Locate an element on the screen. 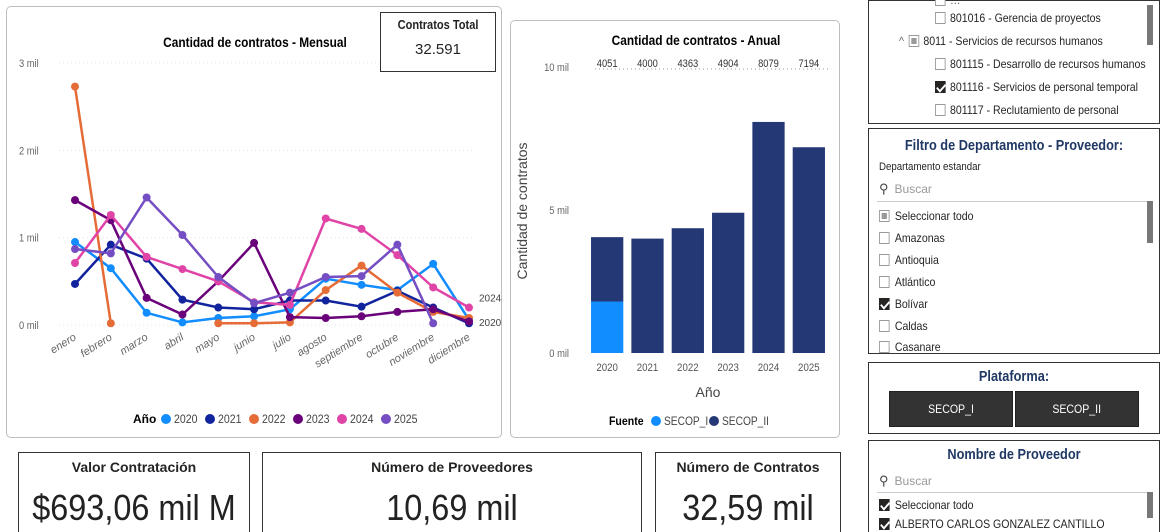  x-tick-label: 2021 is located at coordinates (648, 369).